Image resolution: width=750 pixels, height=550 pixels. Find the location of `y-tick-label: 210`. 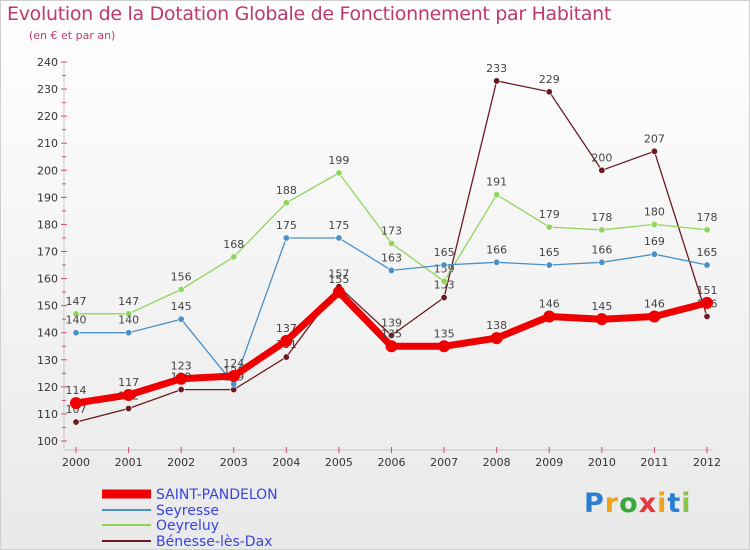

y-tick-label: 210 is located at coordinates (47, 143).